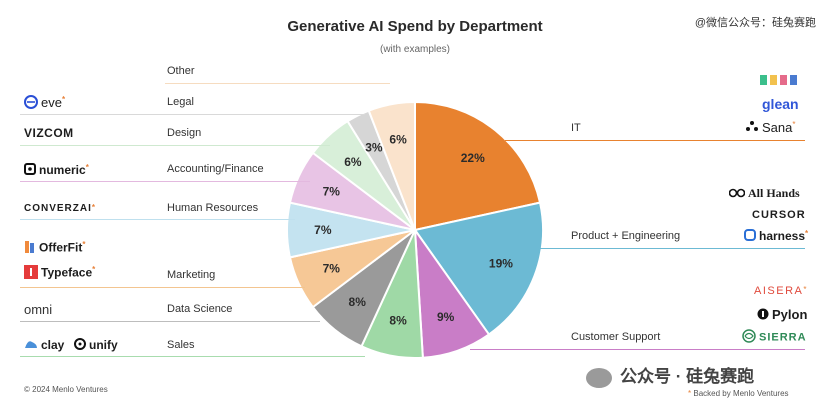 The image size is (830, 410). I want to click on dept-label-hr: Human Resources, so click(213, 208).